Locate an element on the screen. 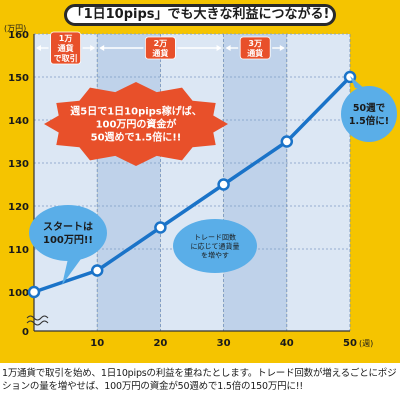 This screenshot has width=400, height=407. x-tick-label: 30 is located at coordinates (224, 343).